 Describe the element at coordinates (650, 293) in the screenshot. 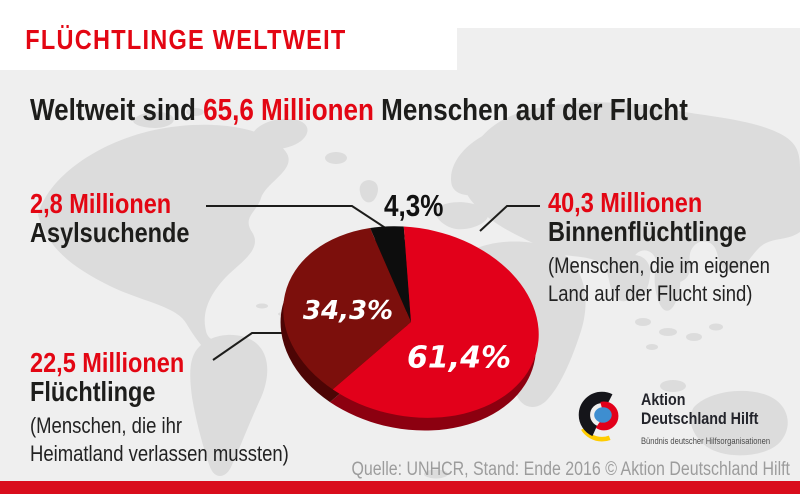

I see `note-line: Land auf der Flucht sind)` at that location.